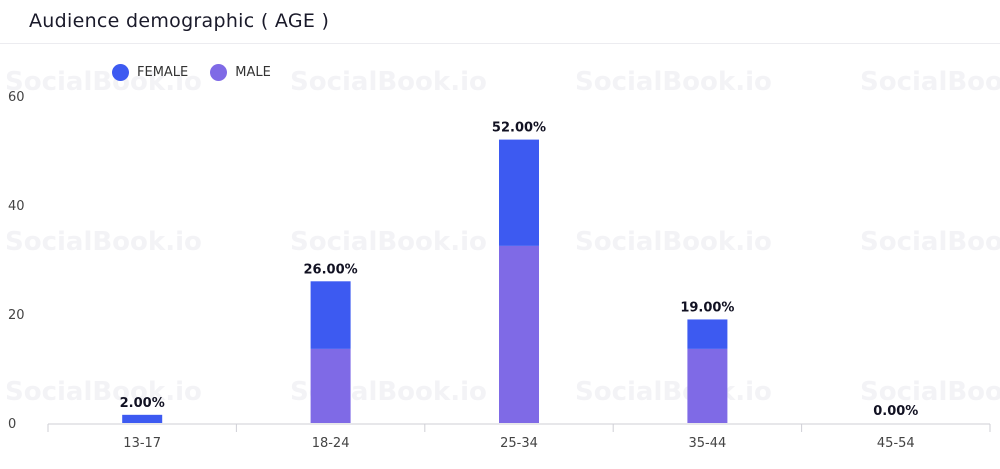 The image size is (1000, 469). I want to click on data-label: 26.00%, so click(331, 269).